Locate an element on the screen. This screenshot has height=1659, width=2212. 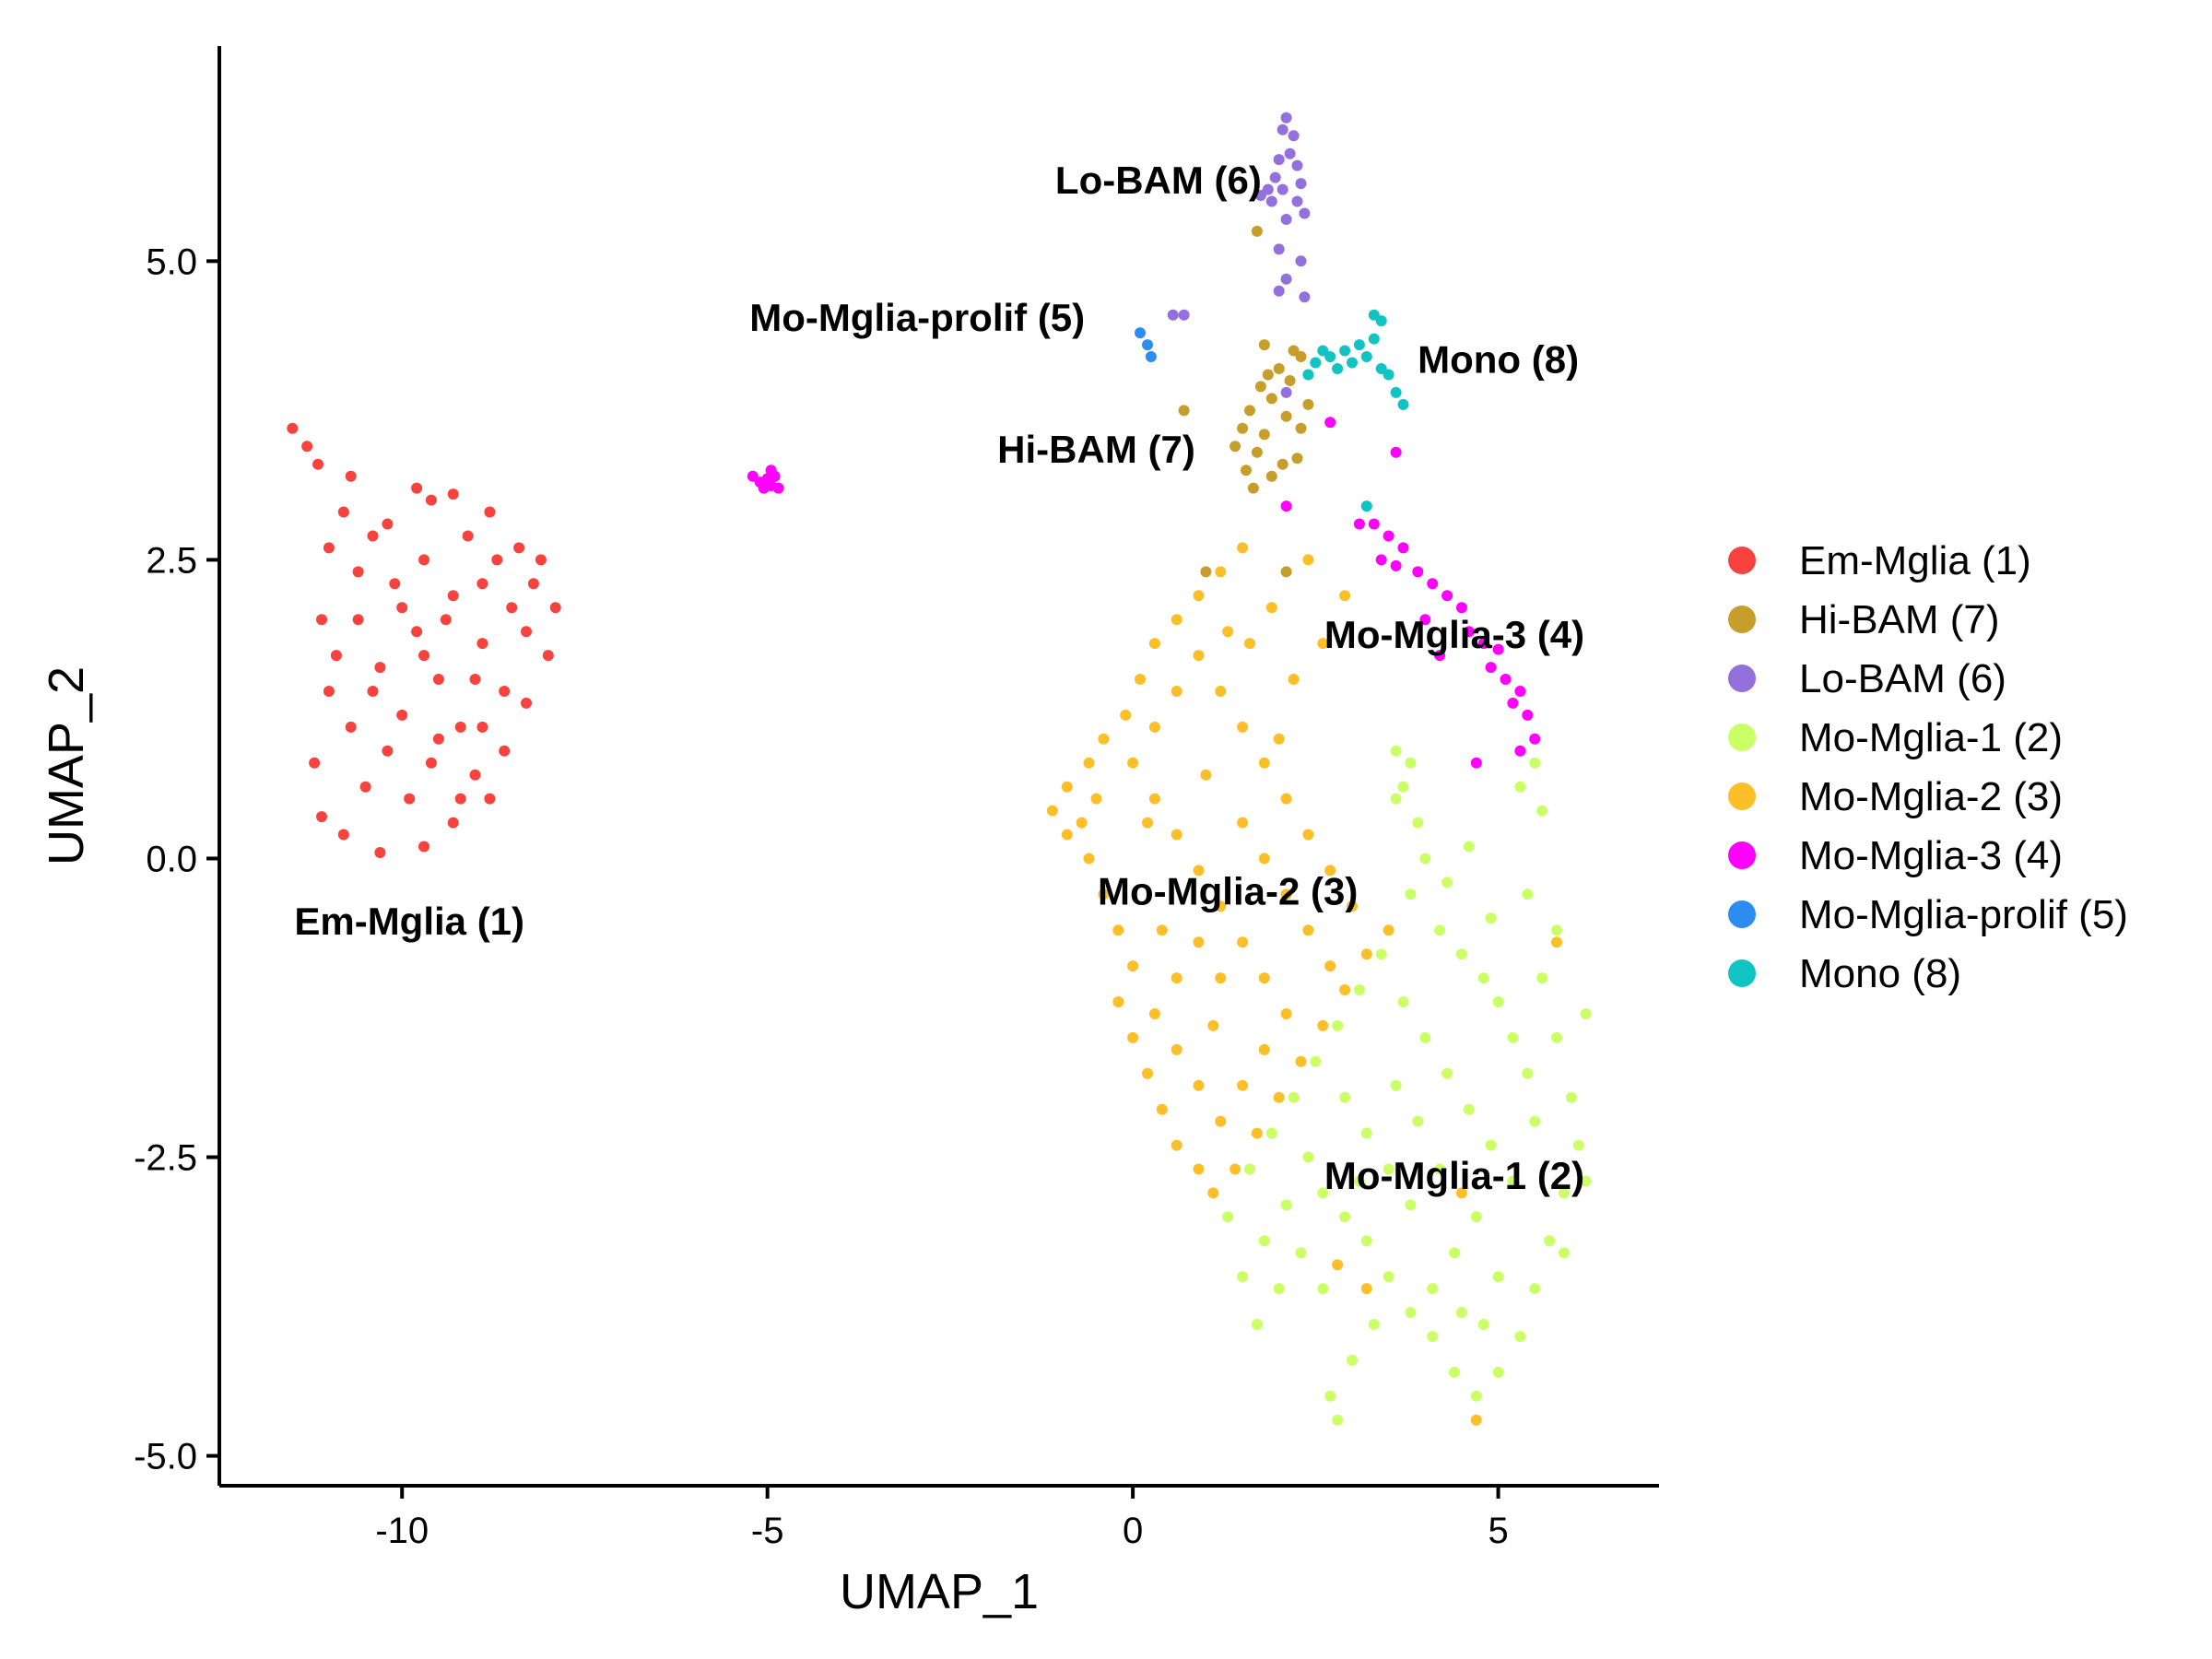
cluster-label: Mo-Mglia-1 (2) is located at coordinates (1454, 1175).